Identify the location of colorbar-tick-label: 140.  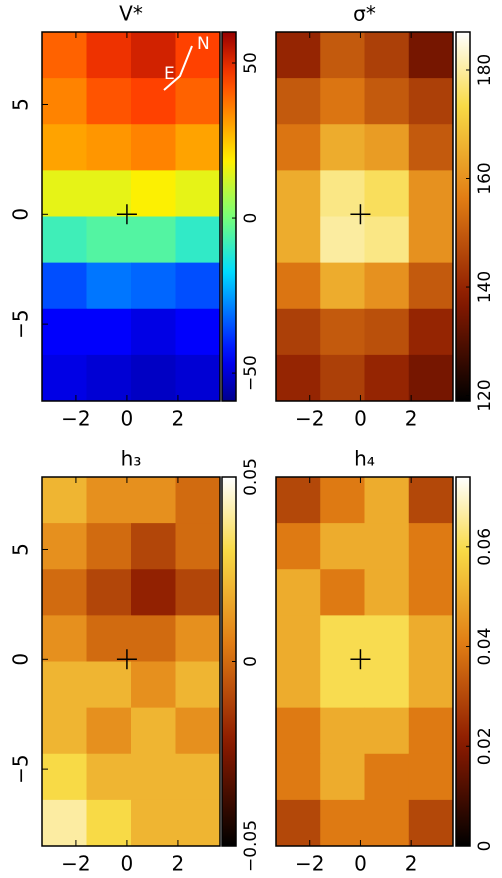
(485, 287).